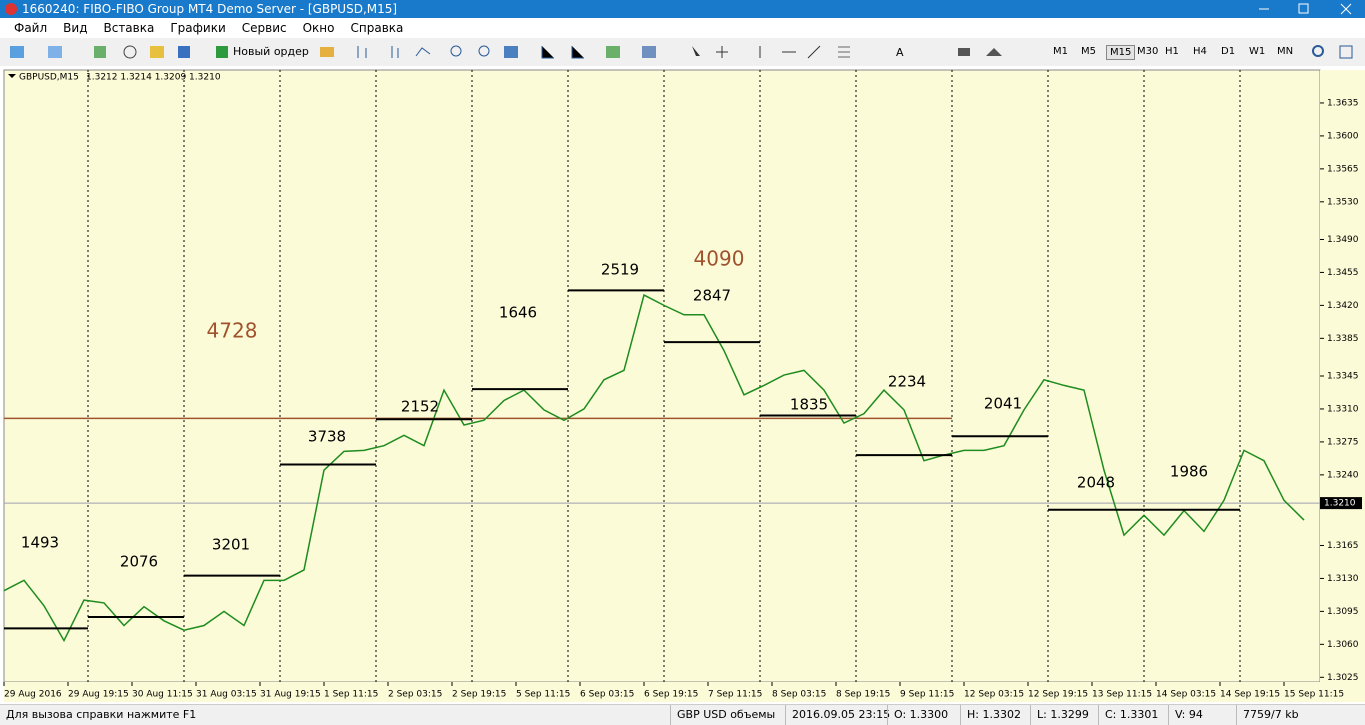 The height and width of the screenshot is (725, 1365). I want to click on y-tick-label: 1.3345, so click(1343, 377).